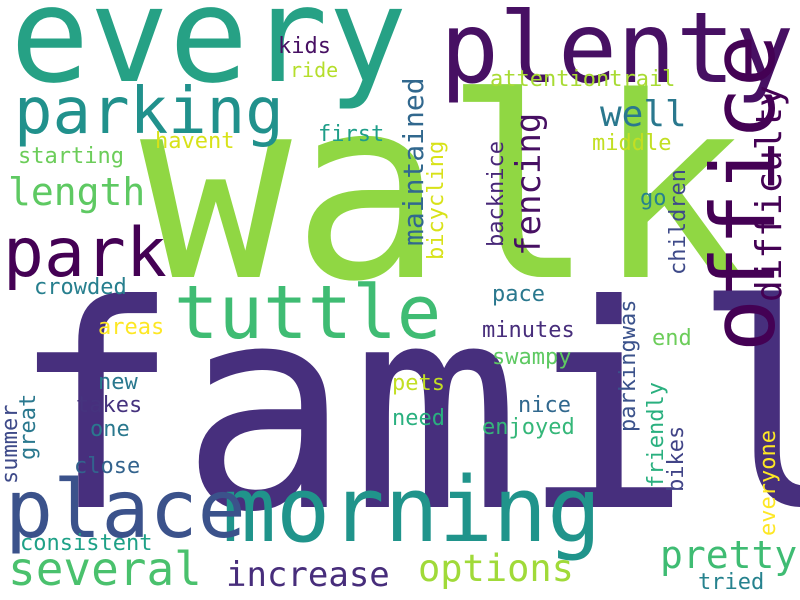 The image size is (800, 600). I want to click on word-tried: tried, so click(731, 582).